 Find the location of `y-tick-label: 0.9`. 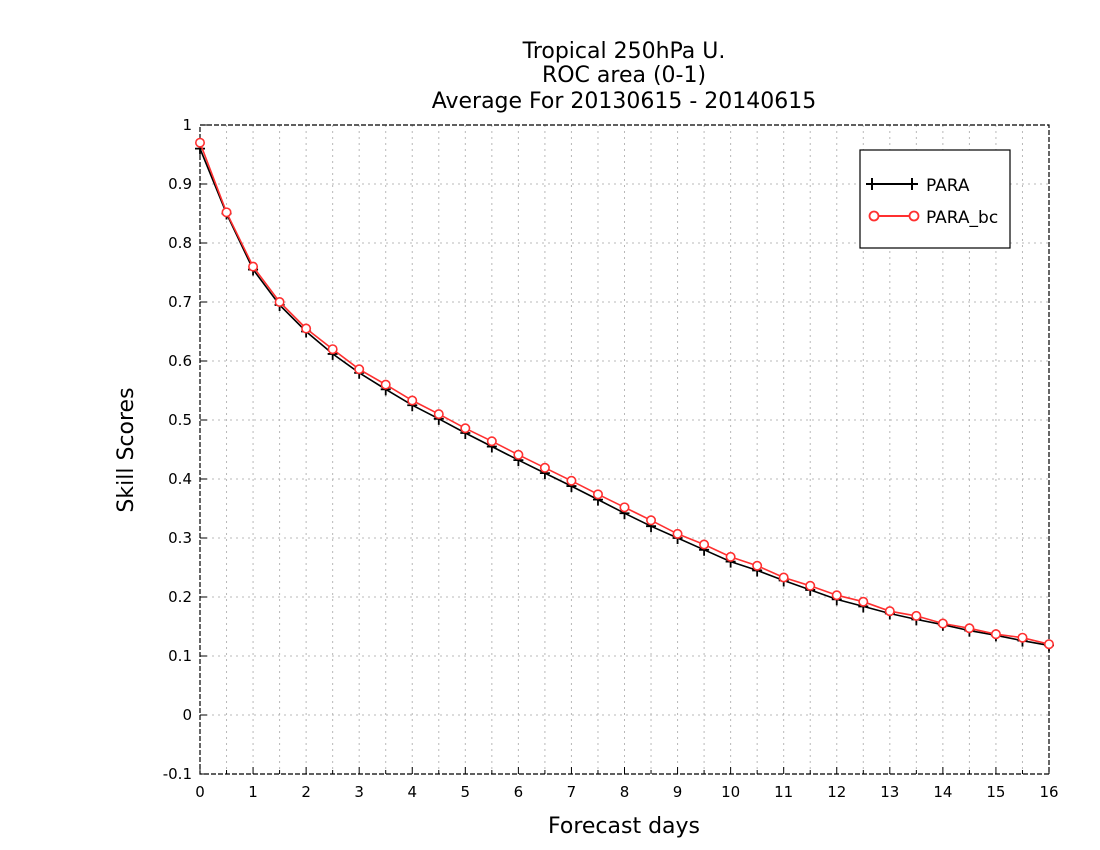

y-tick-label: 0.9 is located at coordinates (180, 184).